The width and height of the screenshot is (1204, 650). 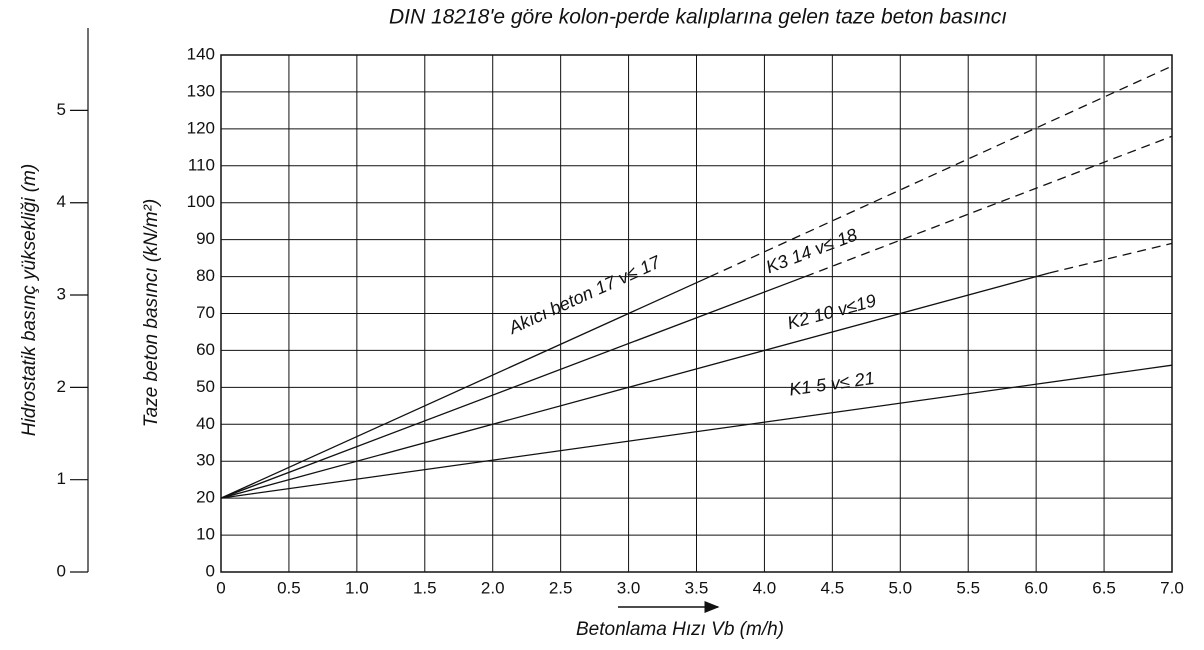 I want to click on y2-tick-label: 2, so click(x=61, y=386).